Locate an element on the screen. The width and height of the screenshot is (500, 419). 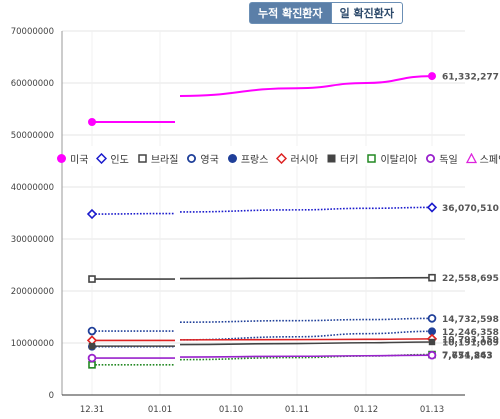
legend-item: 터키 is located at coordinates (342, 158).